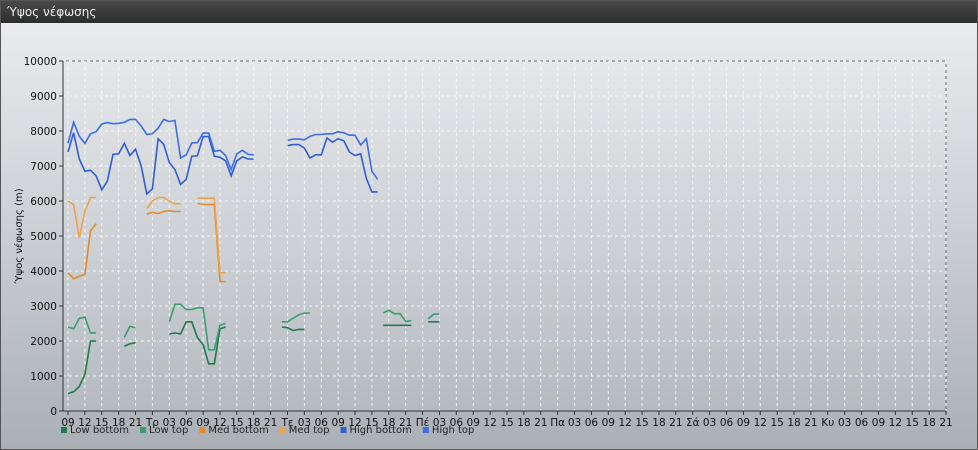  Describe the element at coordinates (99, 430) in the screenshot. I see `legend-entry: Low bottom` at that location.